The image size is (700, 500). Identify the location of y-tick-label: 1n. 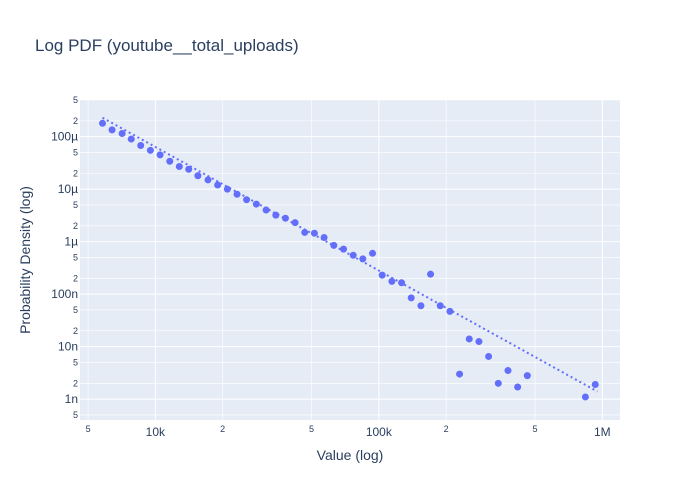
(71, 399).